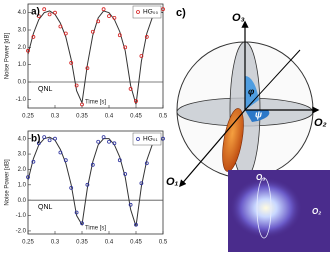  Describe the element at coordinates (35, 12) in the screenshot. I see `panel-label: a)` at that location.